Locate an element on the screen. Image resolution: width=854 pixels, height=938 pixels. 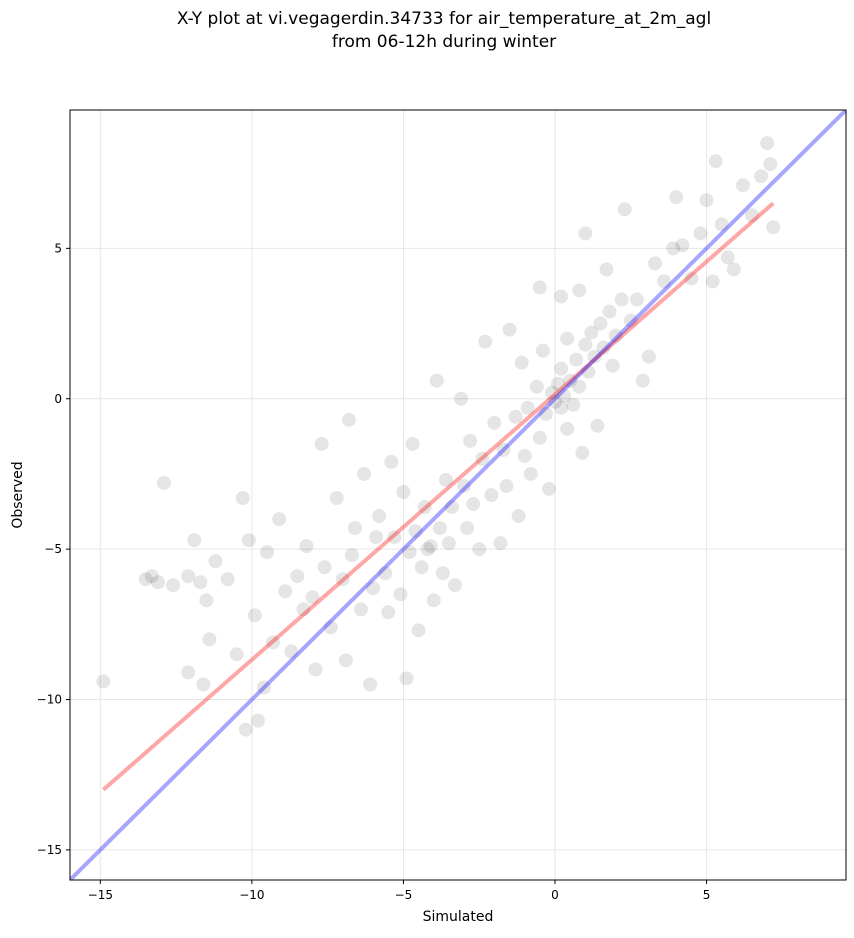
x-tick-label: −10 is located at coordinates (251, 895).